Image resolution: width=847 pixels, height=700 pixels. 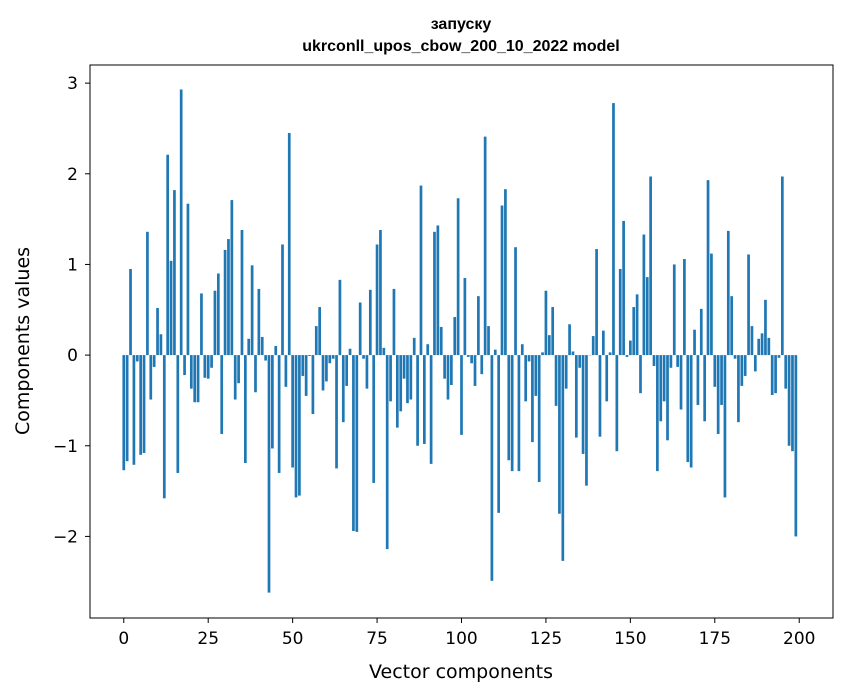 What do you see at coordinates (460, 46) in the screenshot?
I see `chart-title-line2: ukrconll_upos_cbow_200_10_2022 model` at bounding box center [460, 46].